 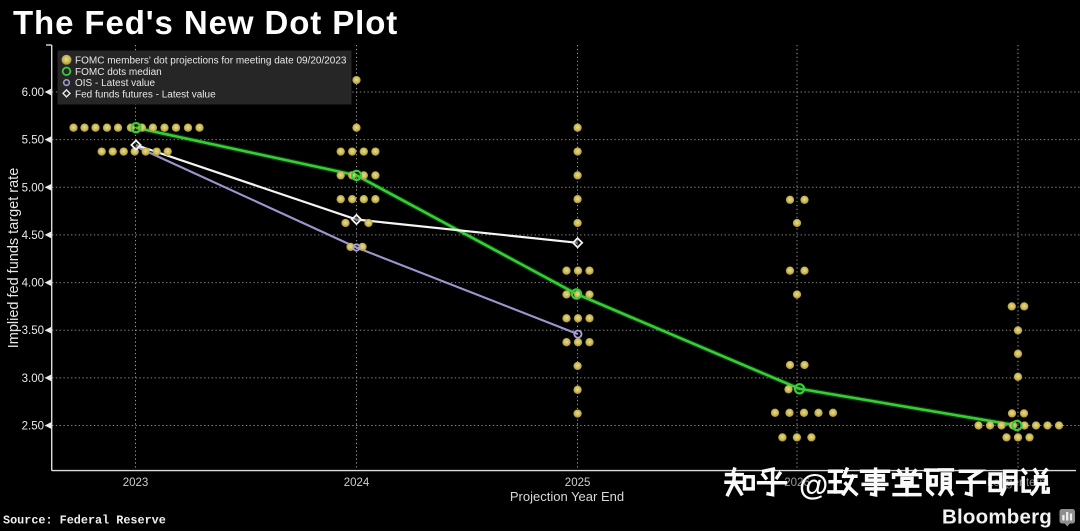 I want to click on svg-text: Source: Federal Reserve, so click(x=84, y=521).